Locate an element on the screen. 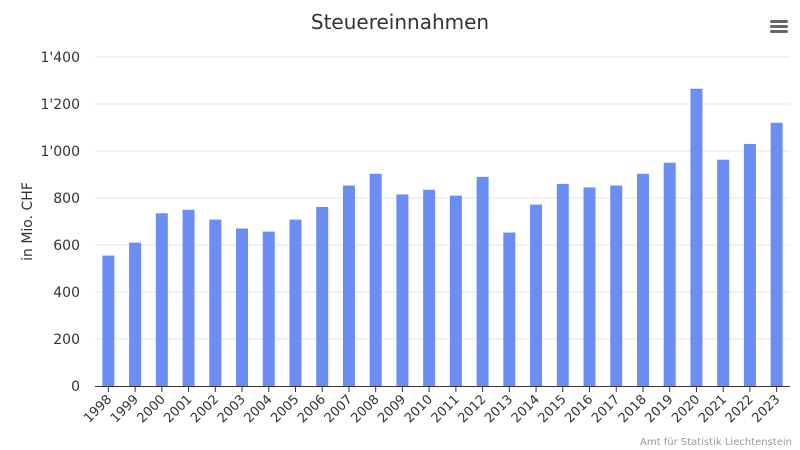 The width and height of the screenshot is (800, 450). x-tick-label: 2016 is located at coordinates (579, 409).